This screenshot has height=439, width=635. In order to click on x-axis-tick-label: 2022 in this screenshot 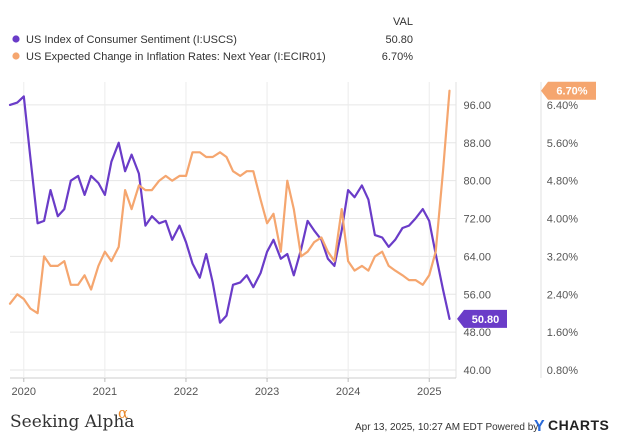, I will do `click(186, 392)`.